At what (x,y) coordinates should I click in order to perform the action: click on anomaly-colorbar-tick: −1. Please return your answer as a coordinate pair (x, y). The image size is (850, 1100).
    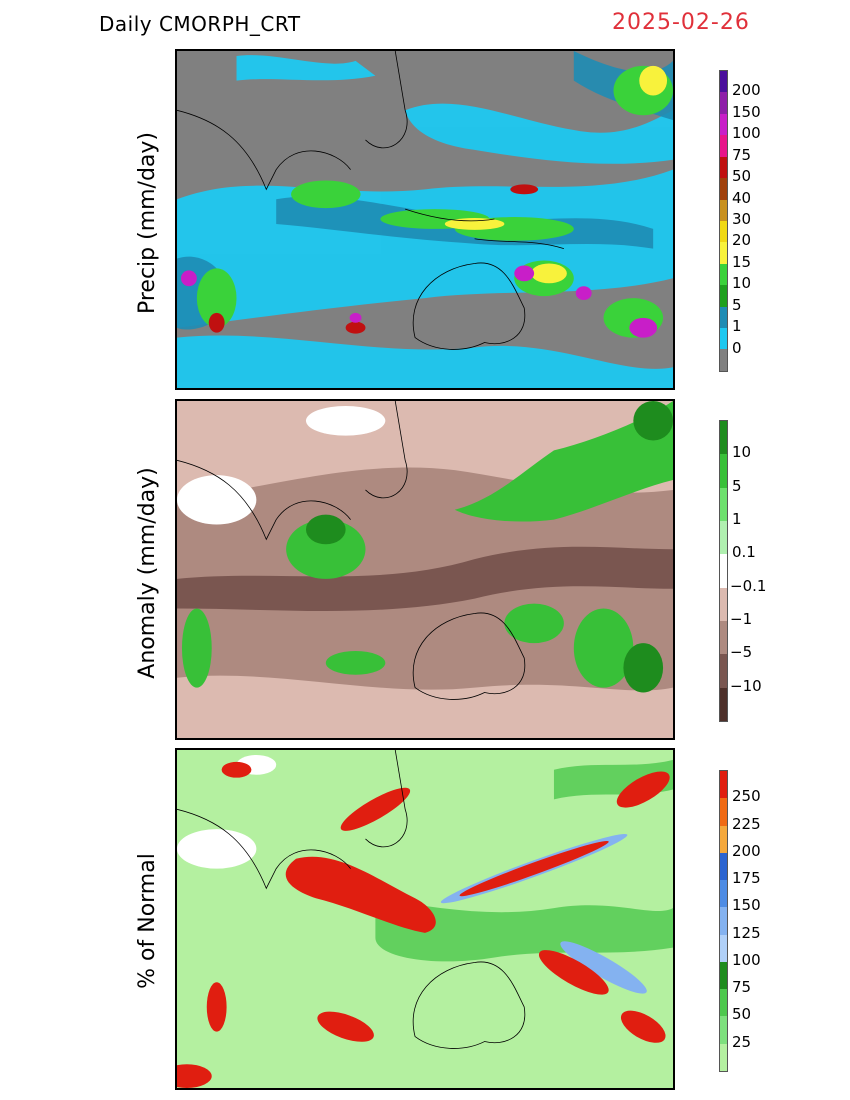
    Looking at the image, I should click on (741, 619).